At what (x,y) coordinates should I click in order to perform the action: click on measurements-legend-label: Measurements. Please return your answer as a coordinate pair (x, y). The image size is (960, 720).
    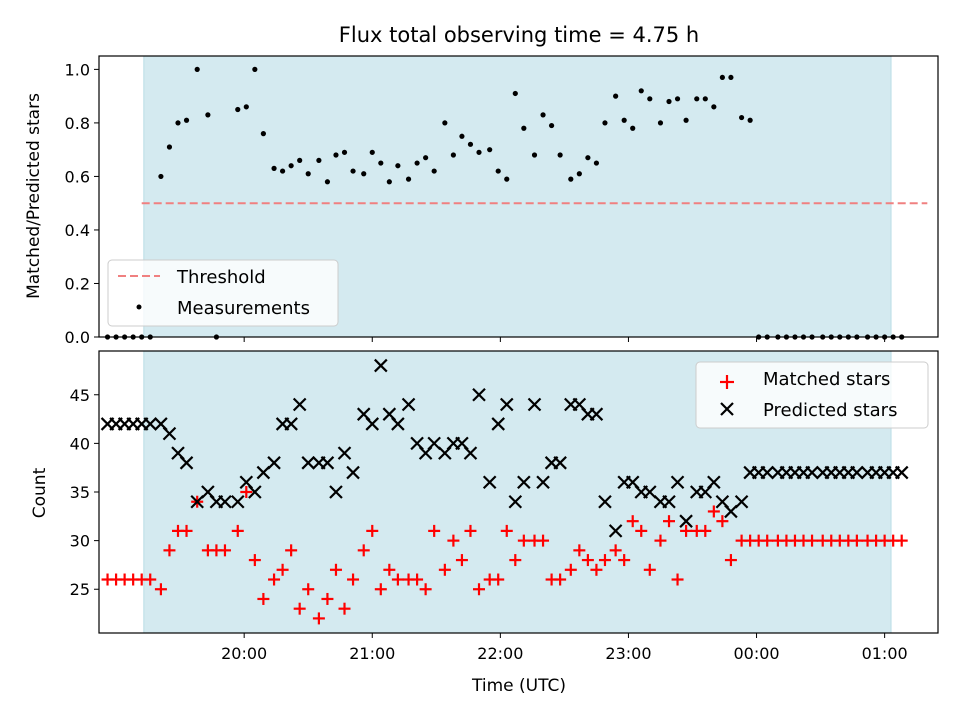
    Looking at the image, I should click on (243, 308).